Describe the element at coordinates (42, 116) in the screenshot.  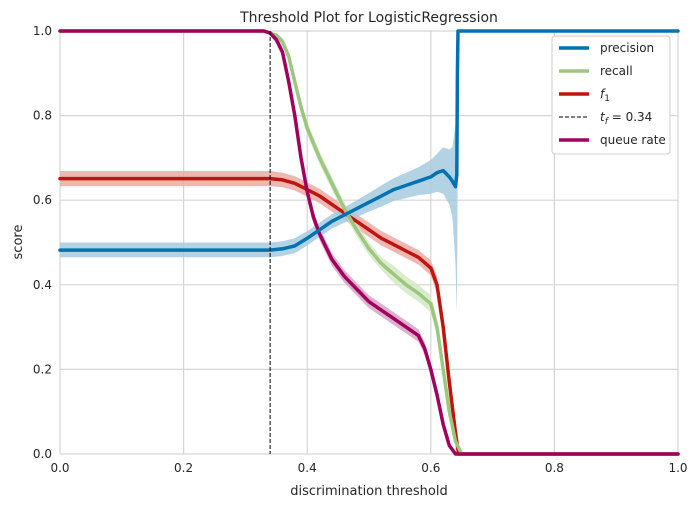
I see `y-tick-label: 0.8` at that location.